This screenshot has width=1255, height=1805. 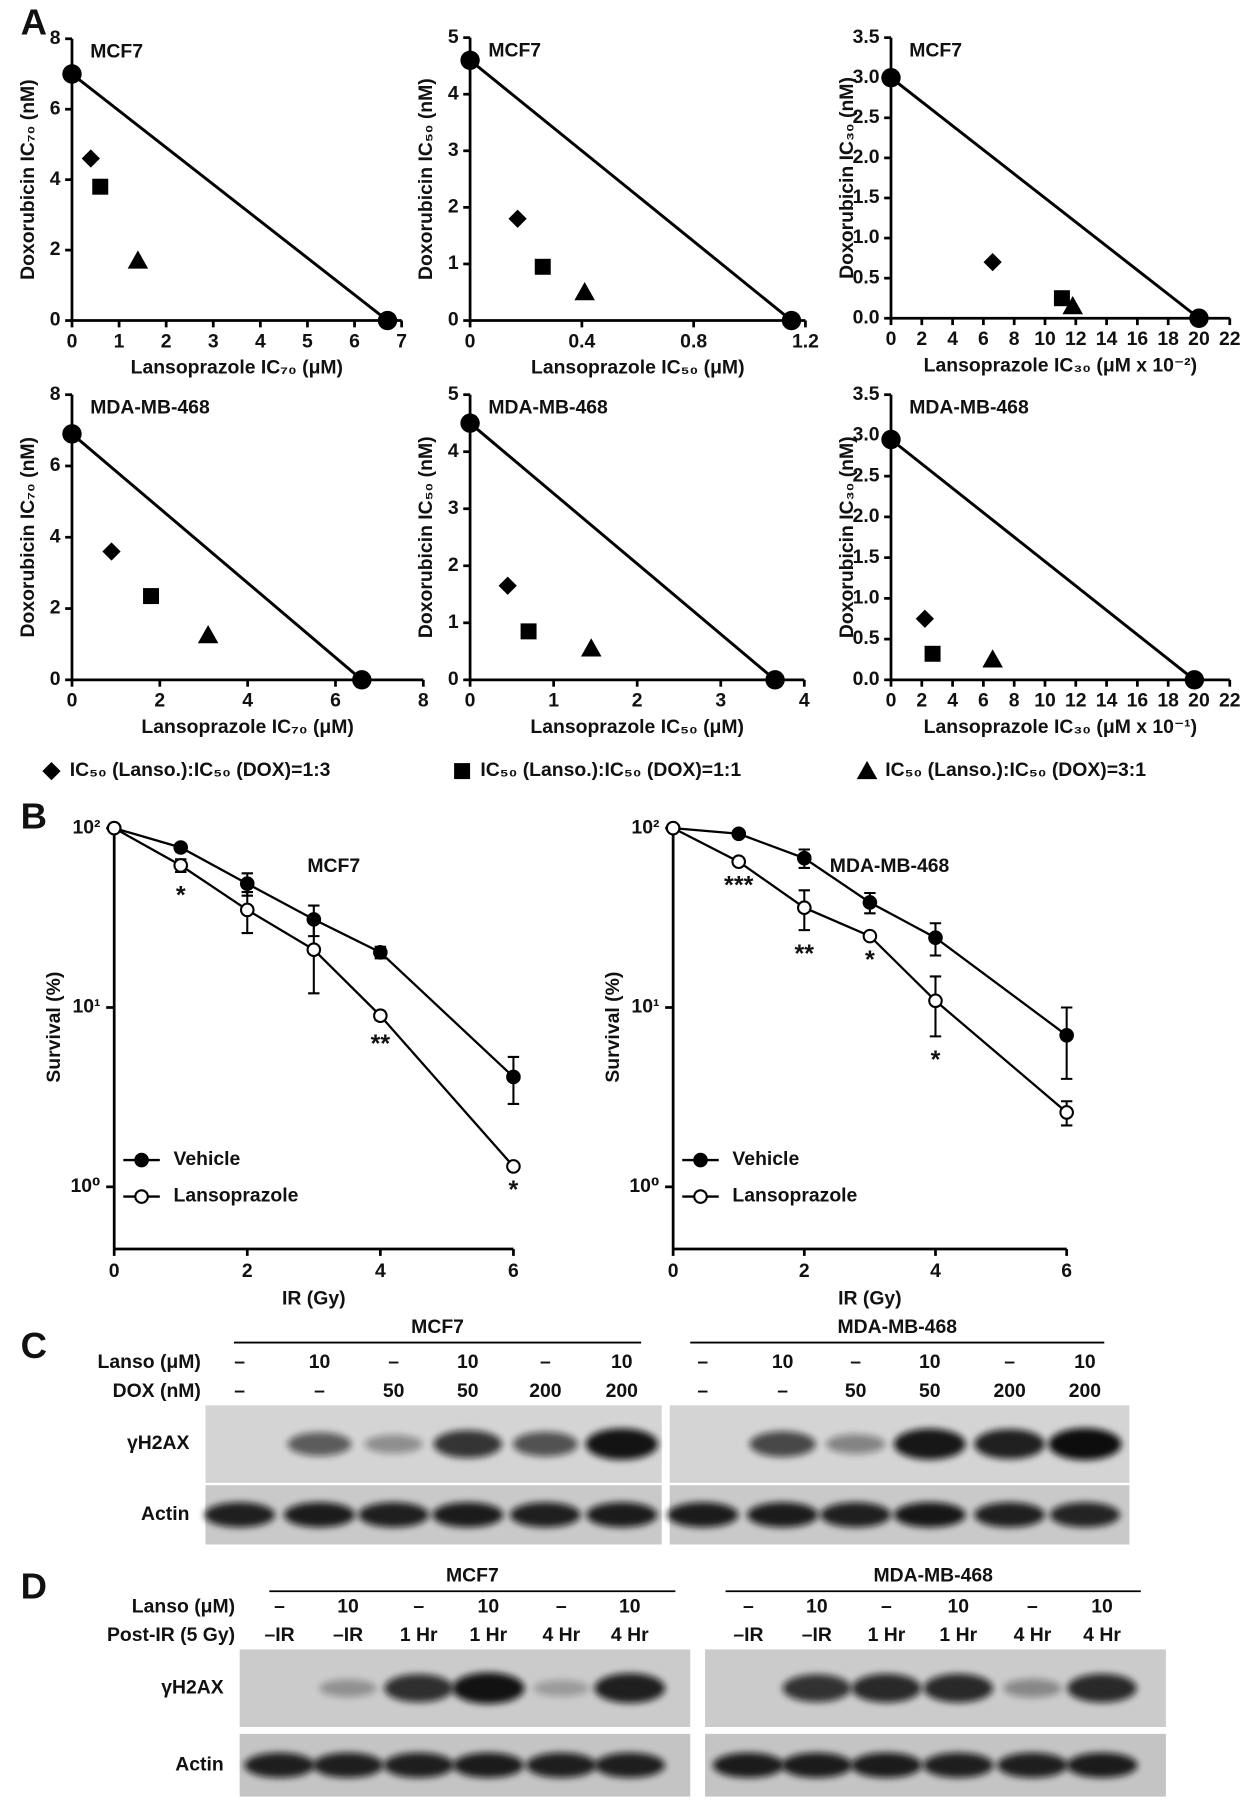 I want to click on y-tick-label: 6, so click(x=55, y=108).